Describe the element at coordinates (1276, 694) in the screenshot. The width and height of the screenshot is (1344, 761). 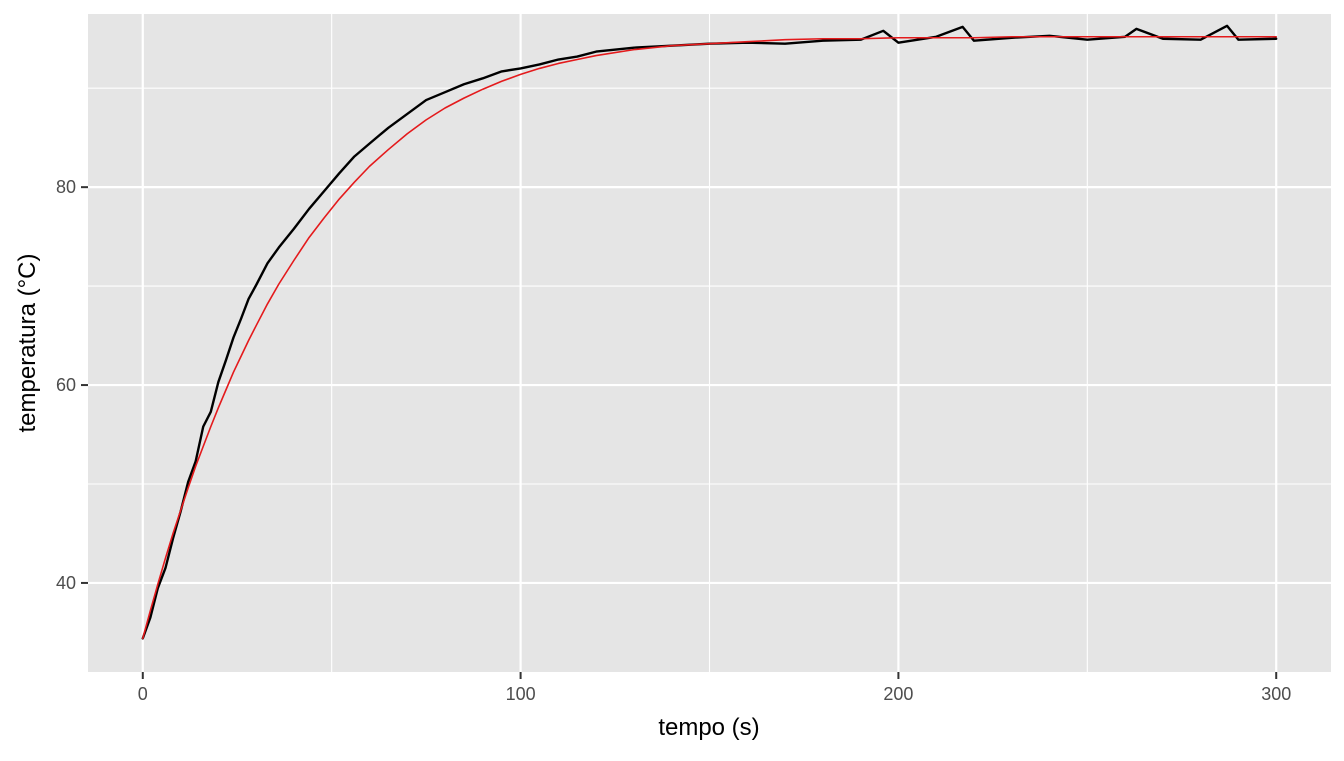
I see `x-tick-label: 300` at that location.